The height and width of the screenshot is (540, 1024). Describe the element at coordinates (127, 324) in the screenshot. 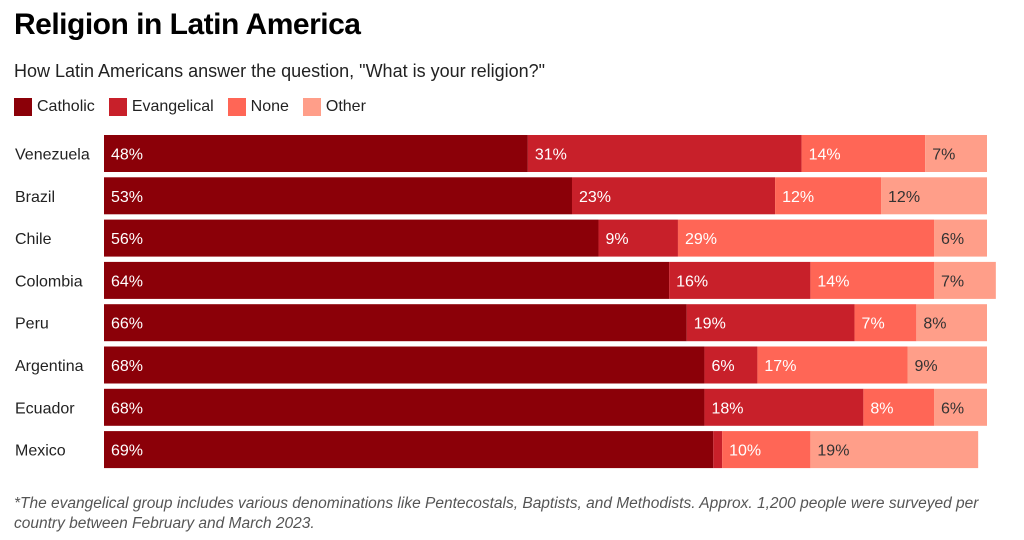

I see `data-label: 66%` at that location.